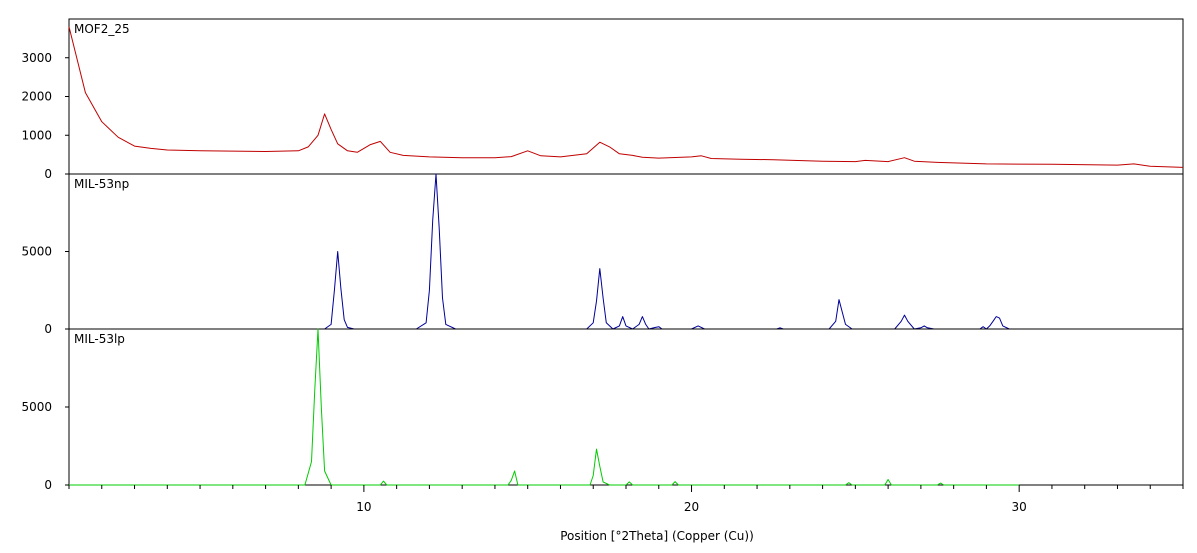  What do you see at coordinates (626, 499) in the screenshot?
I see `x-axis: 10 20 30` at bounding box center [626, 499].